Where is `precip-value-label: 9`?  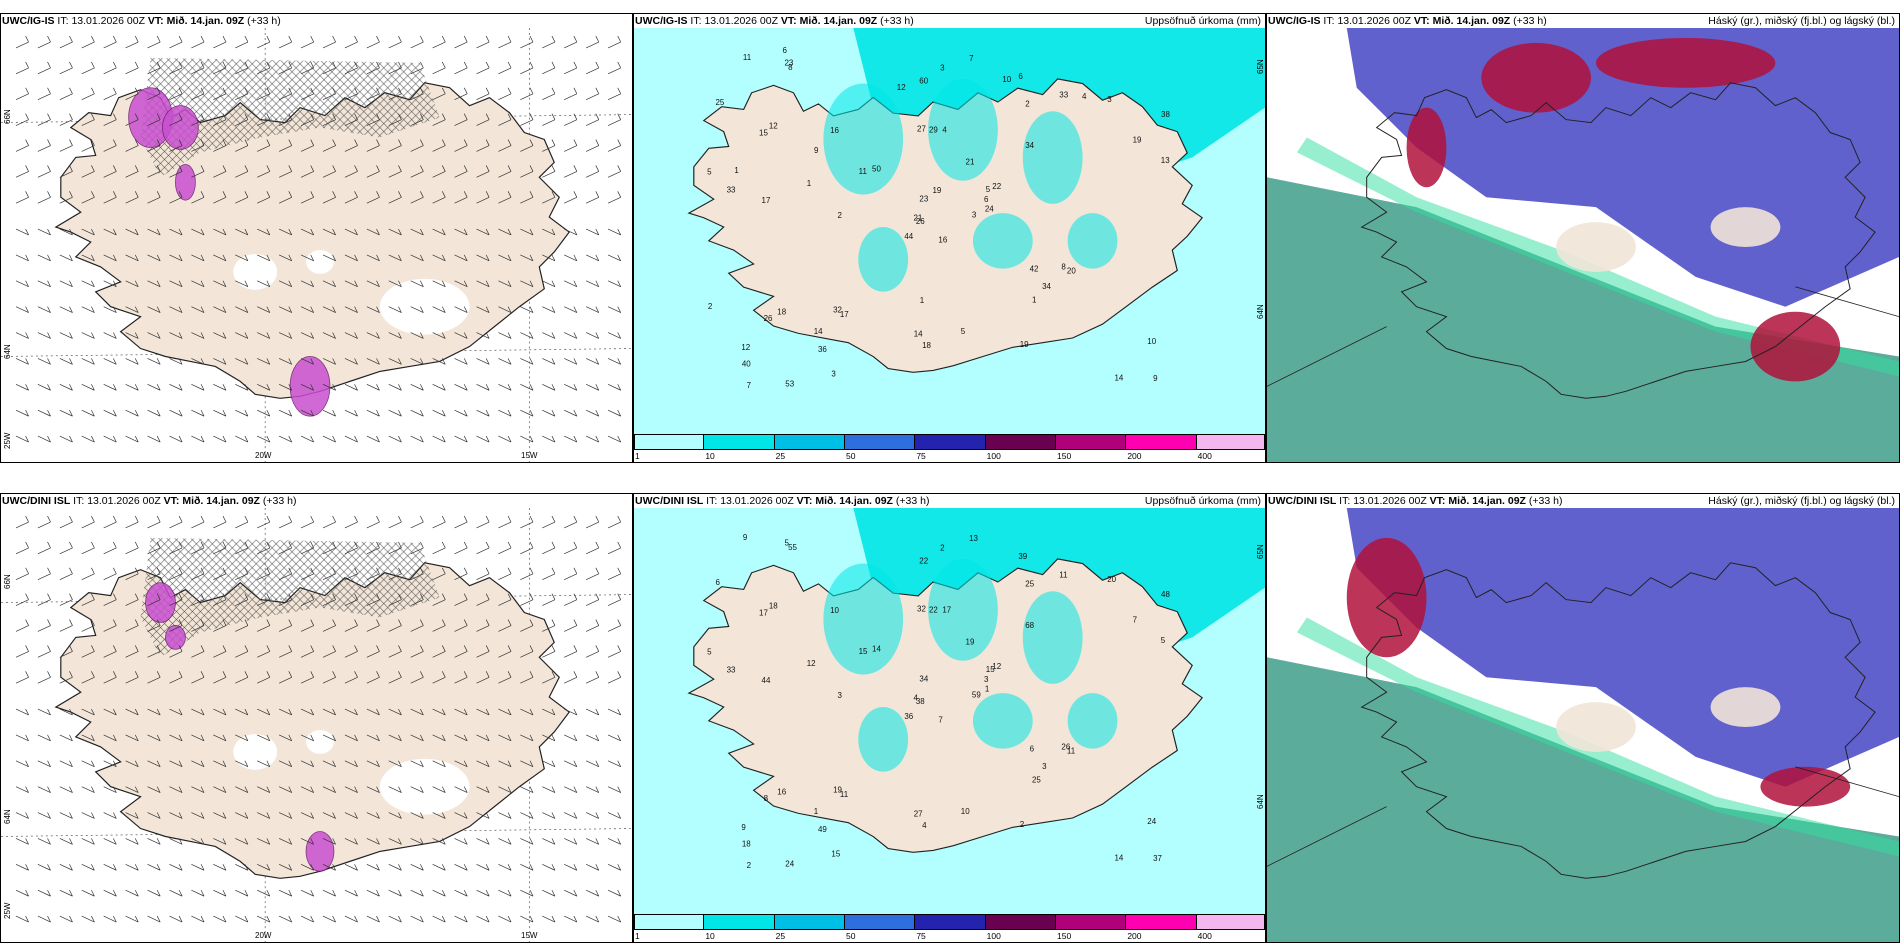
precip-value-label: 9 is located at coordinates (745, 537).